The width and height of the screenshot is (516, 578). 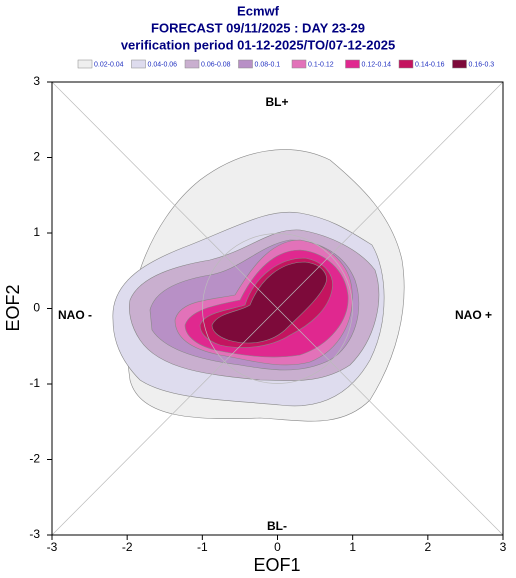 What do you see at coordinates (36, 308) in the screenshot?
I see `y-tick-label: 0` at bounding box center [36, 308].